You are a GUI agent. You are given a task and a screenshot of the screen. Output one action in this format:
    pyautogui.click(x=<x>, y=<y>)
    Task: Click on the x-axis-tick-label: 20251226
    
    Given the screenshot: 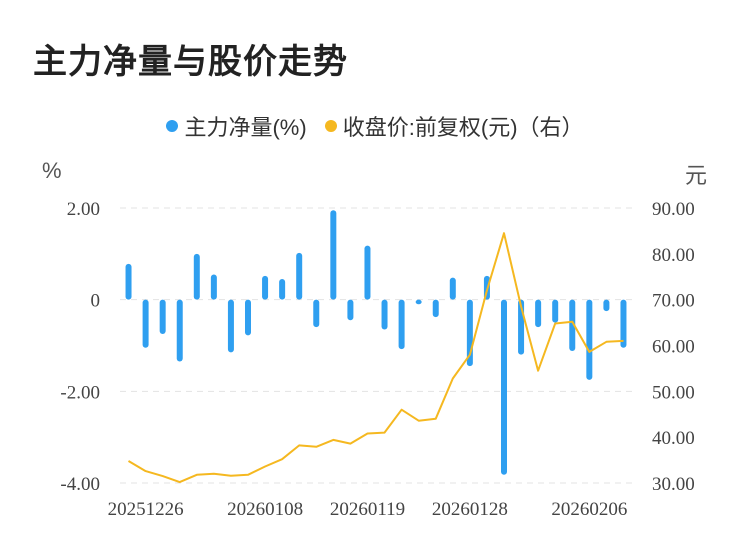 What is the action you would take?
    pyautogui.click(x=146, y=509)
    